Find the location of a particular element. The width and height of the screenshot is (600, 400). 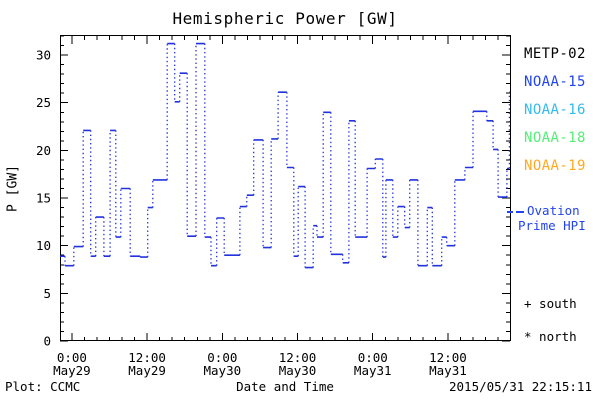

plot-timestamp: 2015/05/31 22:15:11 is located at coordinates (520, 386).